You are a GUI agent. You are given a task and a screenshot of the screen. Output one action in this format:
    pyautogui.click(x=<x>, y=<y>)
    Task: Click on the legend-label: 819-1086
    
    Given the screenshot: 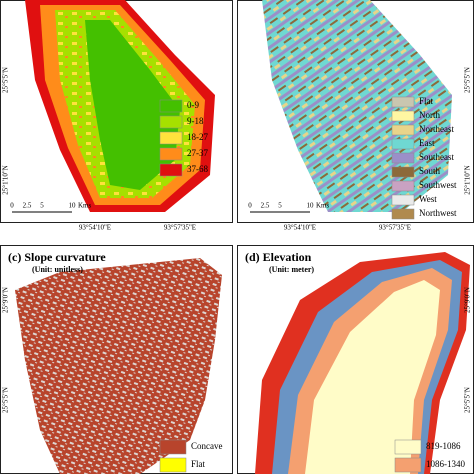 What is the action you would take?
    pyautogui.click(x=443, y=446)
    